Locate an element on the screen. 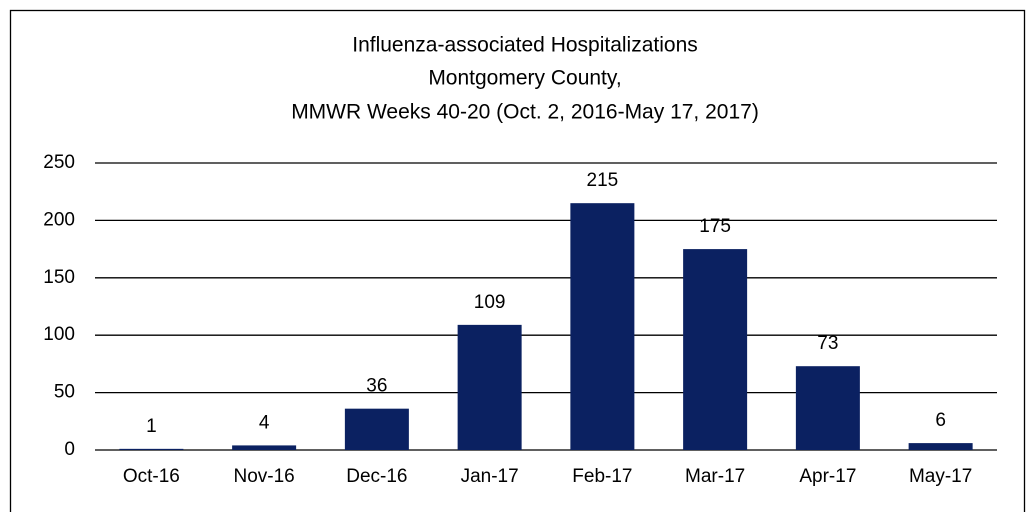 The image size is (1035, 512). x-tick-label: Mar-17 is located at coordinates (715, 476).